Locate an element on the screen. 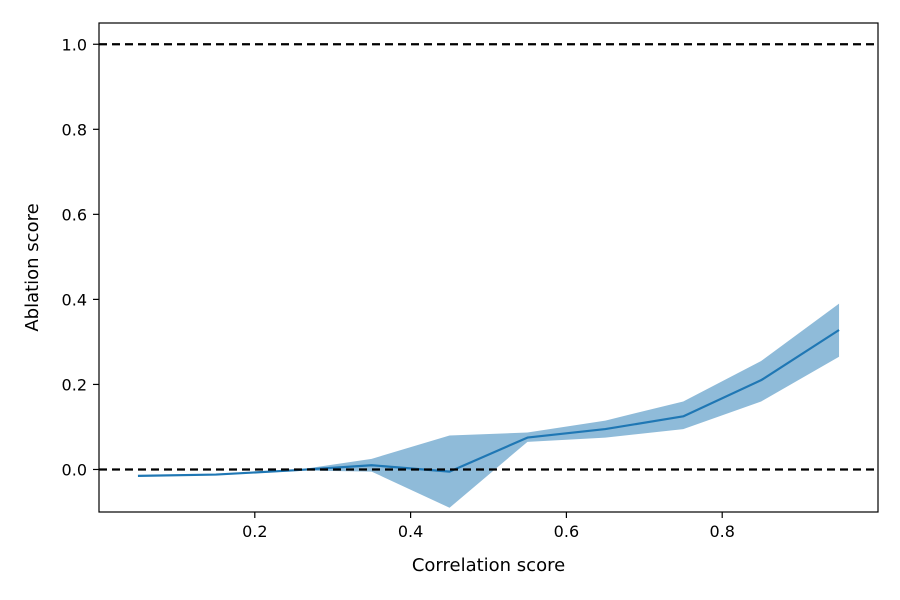 The height and width of the screenshot is (600, 900). y-tick-label: 0.8 is located at coordinates (74, 129).